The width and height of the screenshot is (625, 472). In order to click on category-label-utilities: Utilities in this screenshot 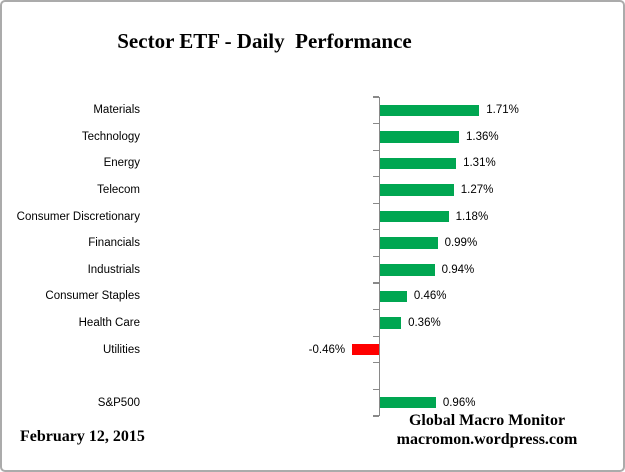, I will do `click(121, 349)`.